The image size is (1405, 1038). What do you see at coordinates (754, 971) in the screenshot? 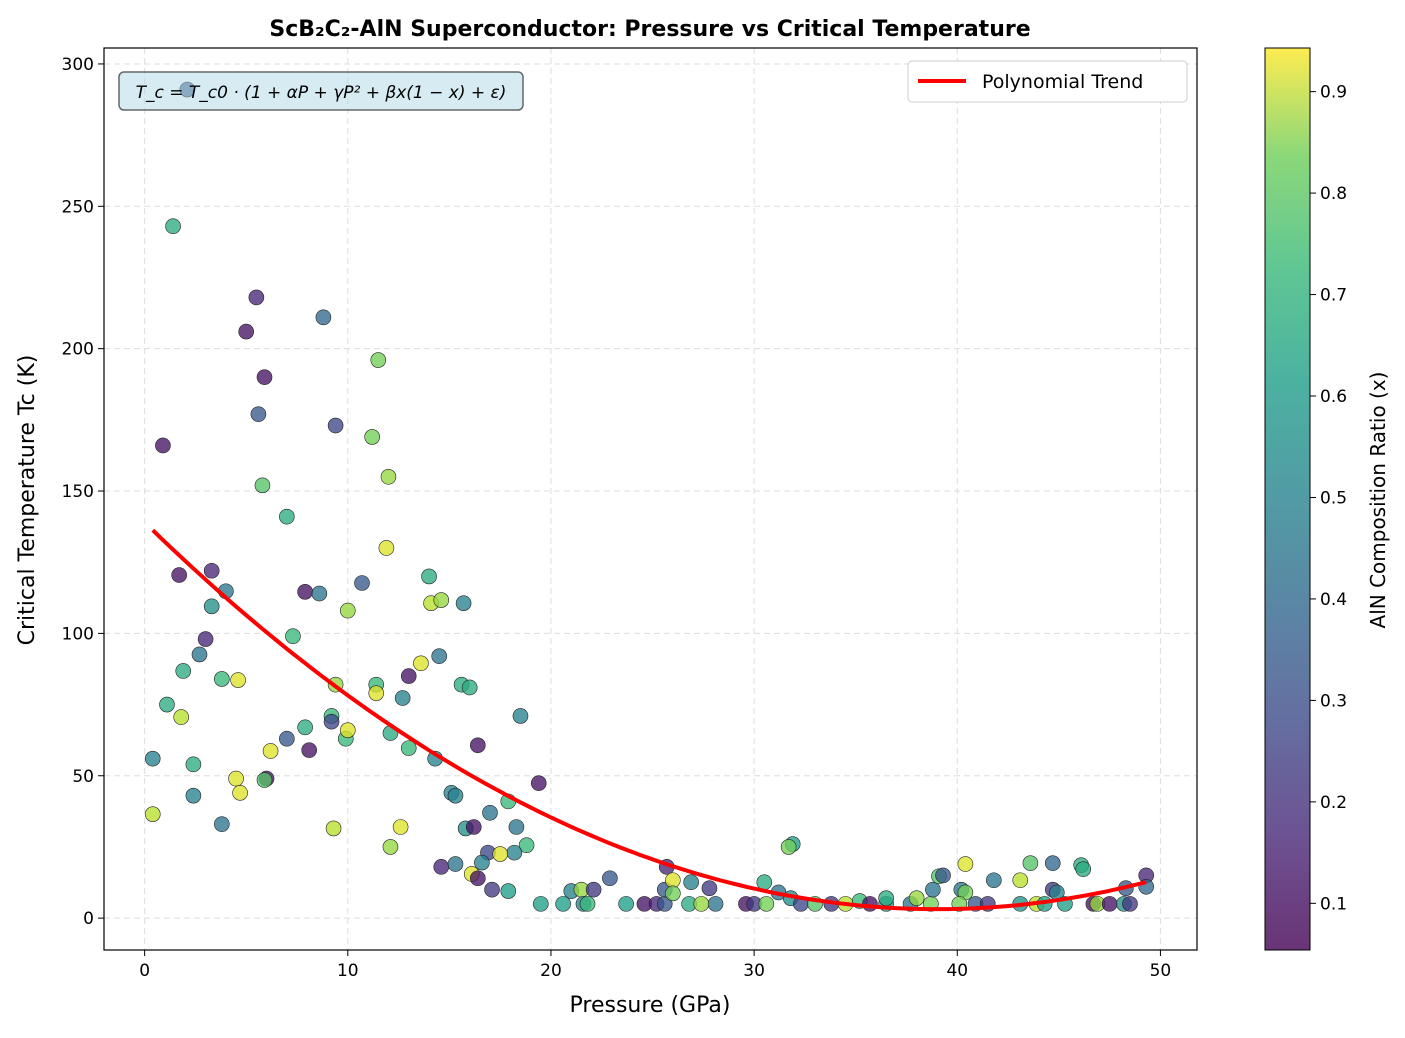
I see `x-tick-label: 30` at bounding box center [754, 971].